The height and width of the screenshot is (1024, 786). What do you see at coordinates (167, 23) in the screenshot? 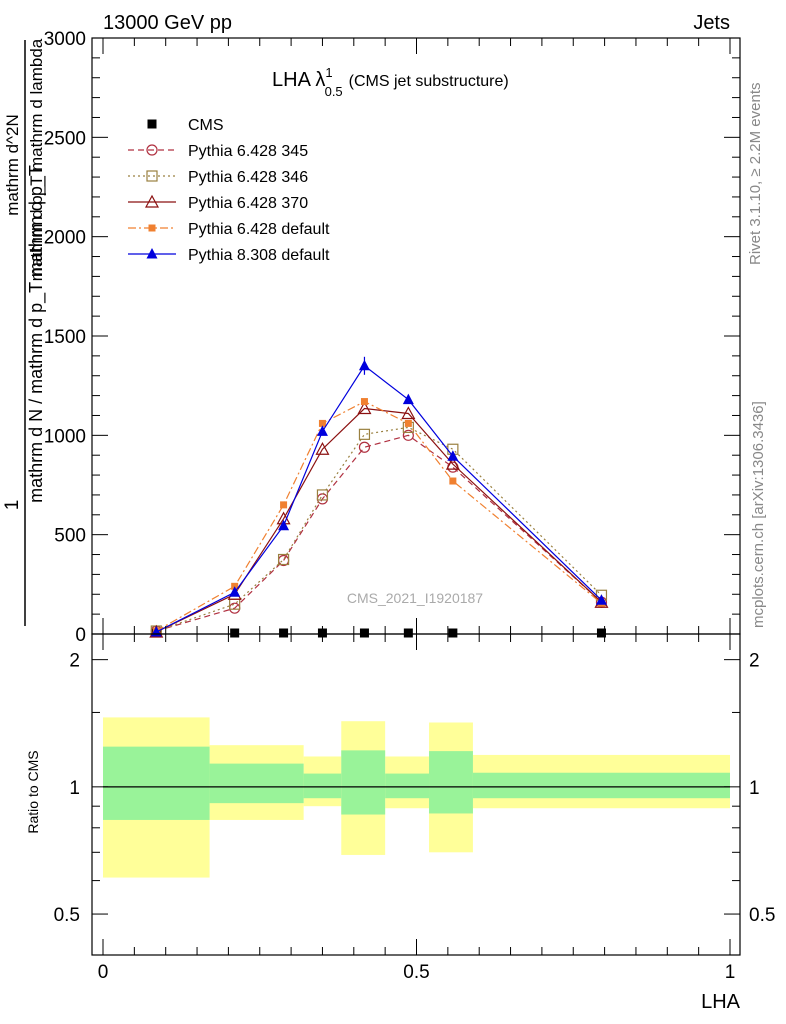
I see `header-left: 13000 GeV pp` at bounding box center [167, 23].